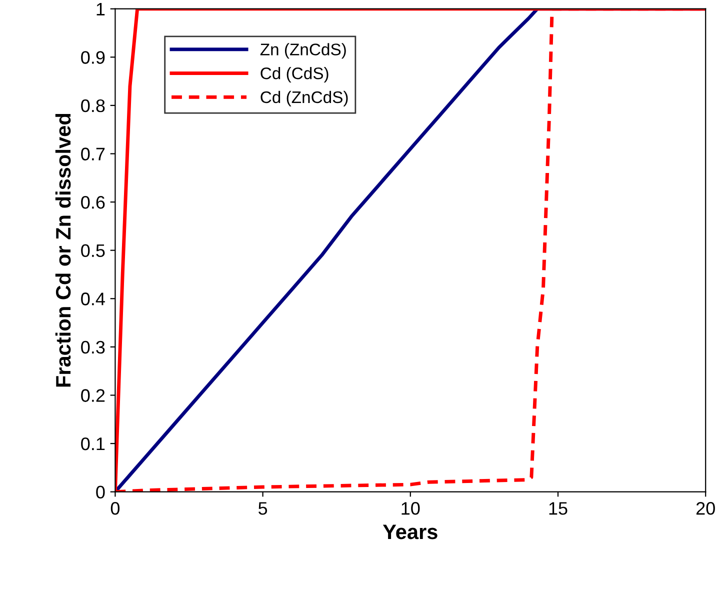 Image resolution: width=720 pixels, height=589 pixels. Describe the element at coordinates (410, 532) in the screenshot. I see `x-axis-title: Years` at that location.